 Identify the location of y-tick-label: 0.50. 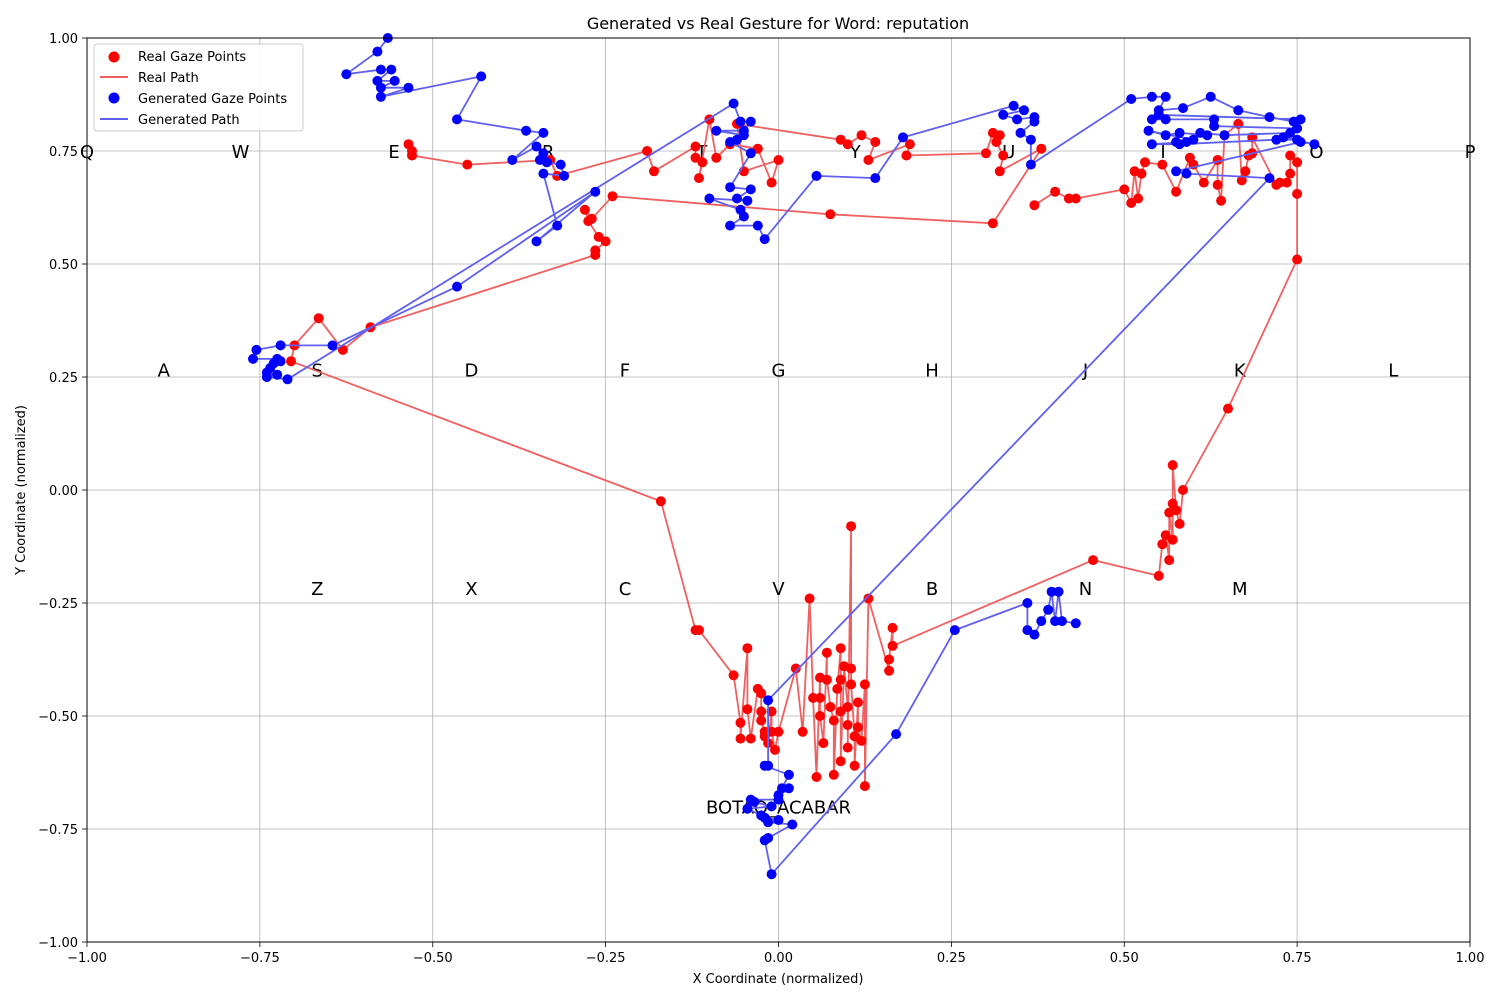
(63, 265).